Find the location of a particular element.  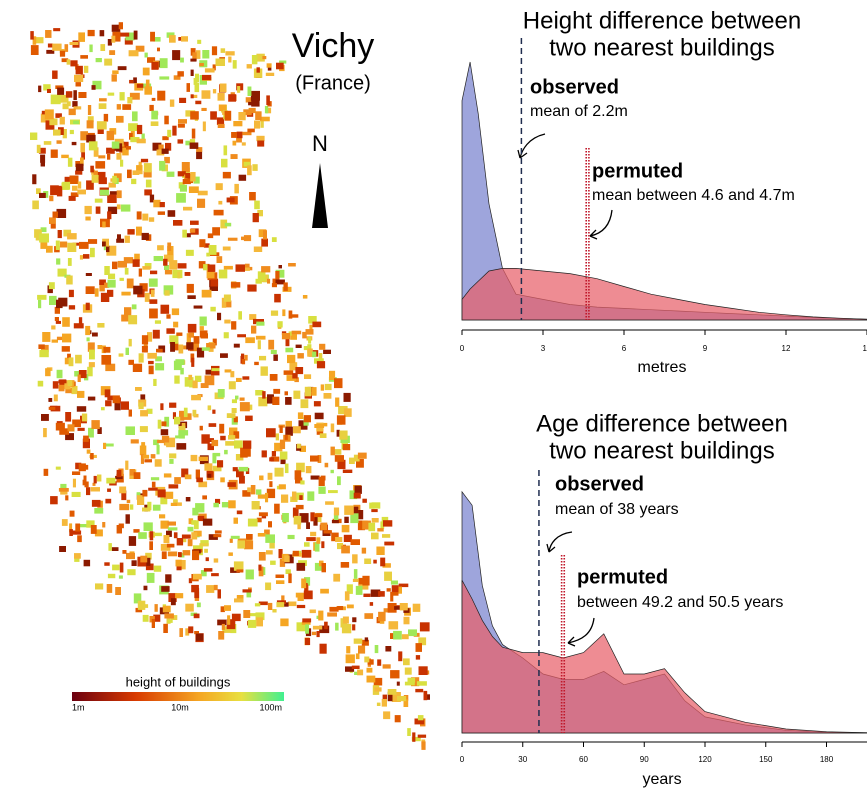

x-tick-label: 180 is located at coordinates (827, 759).